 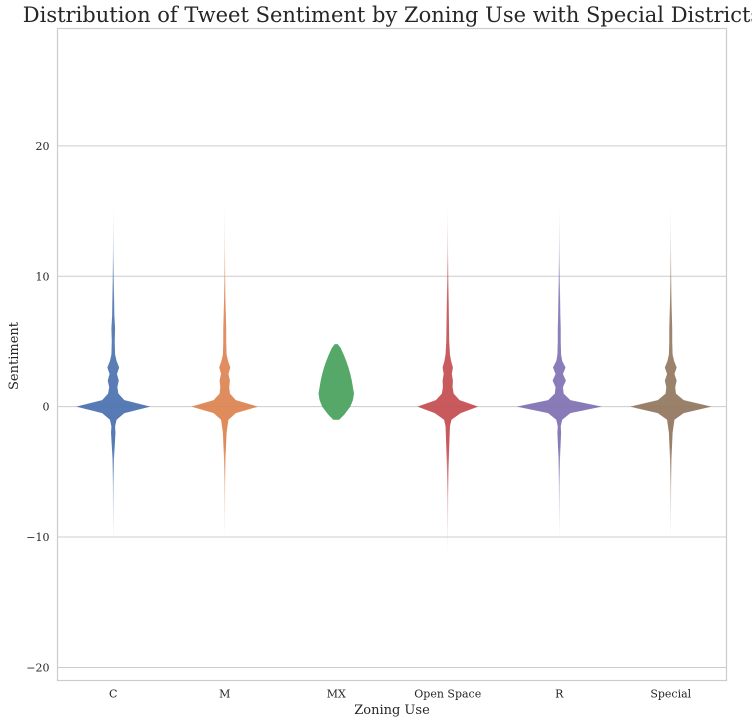 What do you see at coordinates (37, 667) in the screenshot?
I see `y-tick-label: −20` at bounding box center [37, 667].